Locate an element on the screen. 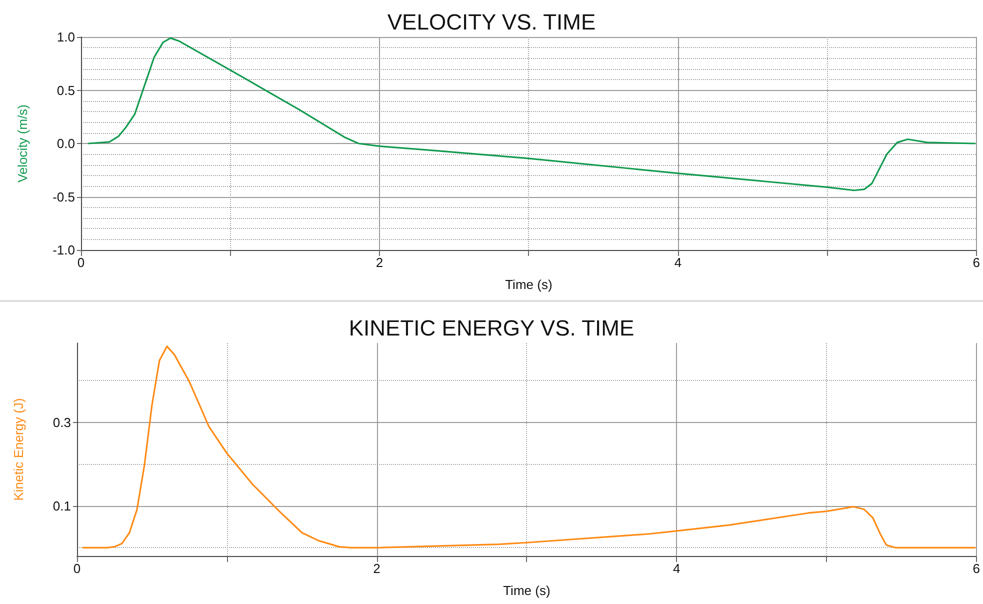  y-tick-label: 0.3 is located at coordinates (61, 422).